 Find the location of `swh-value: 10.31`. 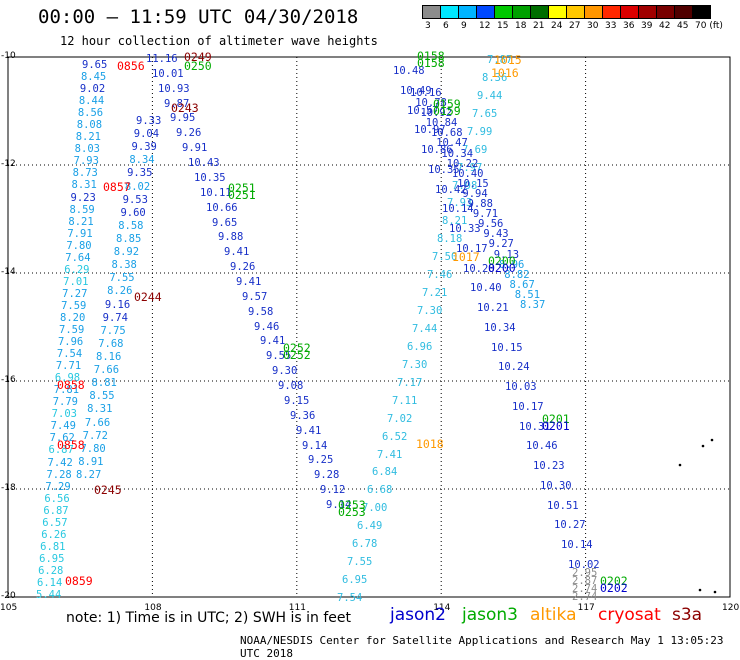

swh-value: 10.31 is located at coordinates (535, 426).